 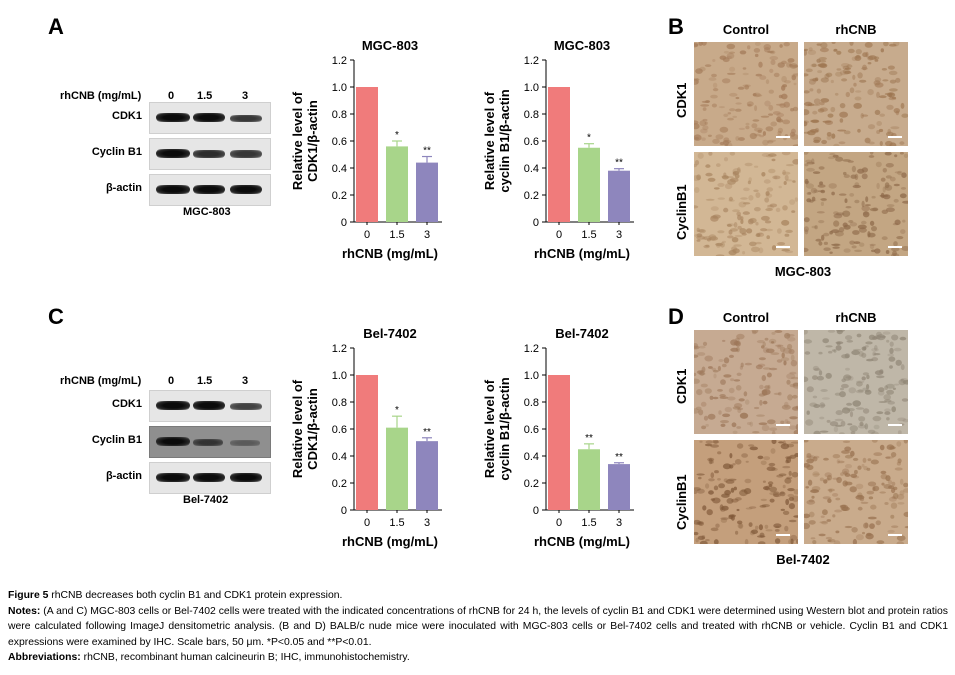 What do you see at coordinates (245, 381) in the screenshot?
I see `wb-dose-2: 3` at bounding box center [245, 381].